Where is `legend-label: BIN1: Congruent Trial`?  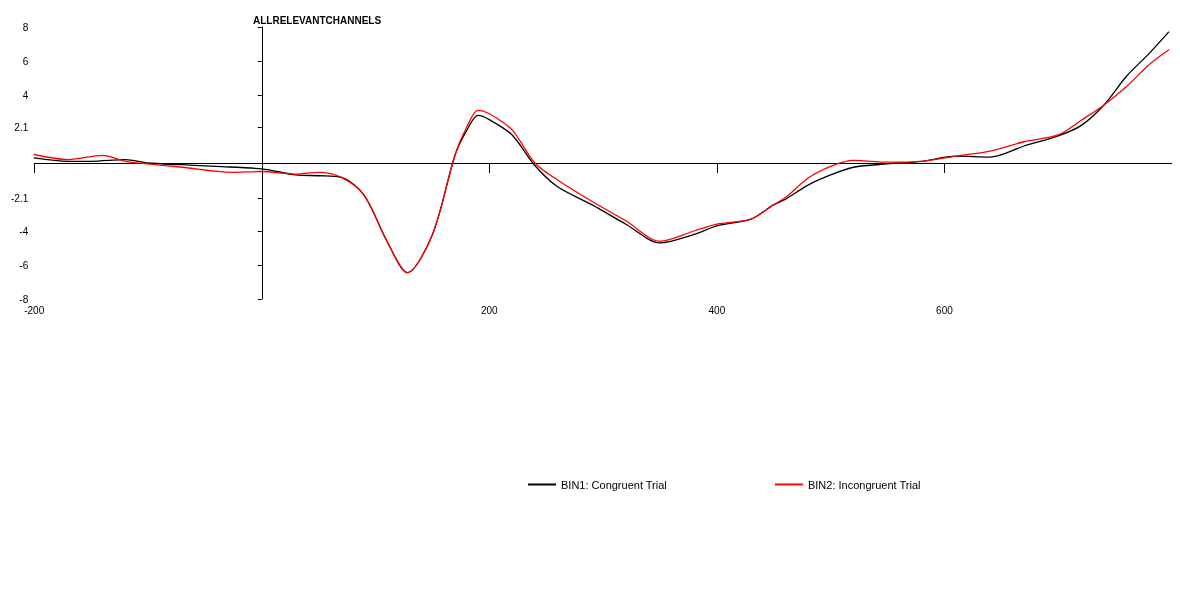 legend-label: BIN1: Congruent Trial is located at coordinates (614, 484).